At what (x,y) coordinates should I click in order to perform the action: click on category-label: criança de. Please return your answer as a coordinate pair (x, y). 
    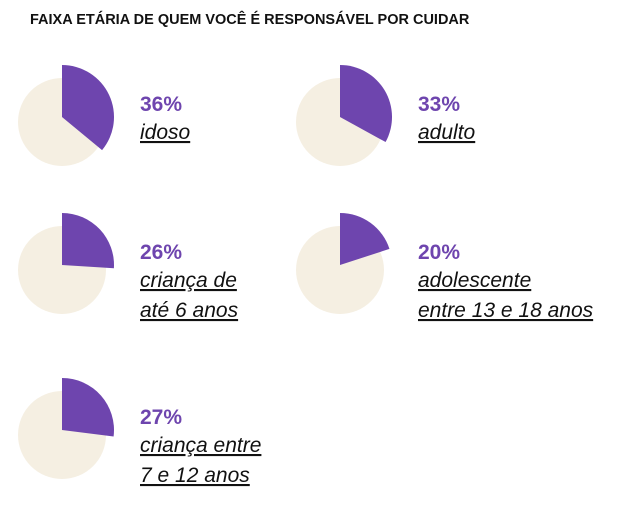
    Looking at the image, I should click on (188, 280).